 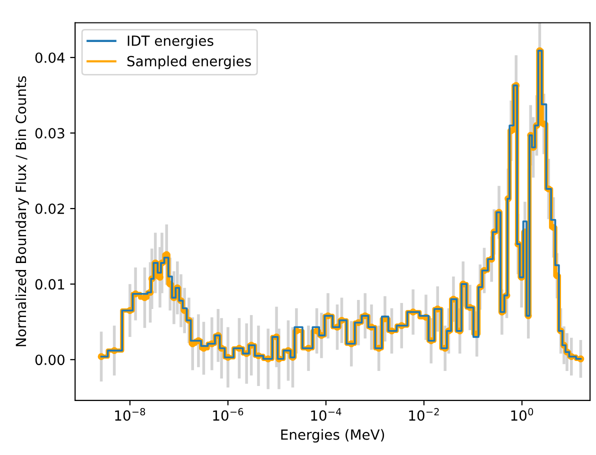 I want to click on x-tick-label: 10$^{−6}$, so click(x=228, y=414).